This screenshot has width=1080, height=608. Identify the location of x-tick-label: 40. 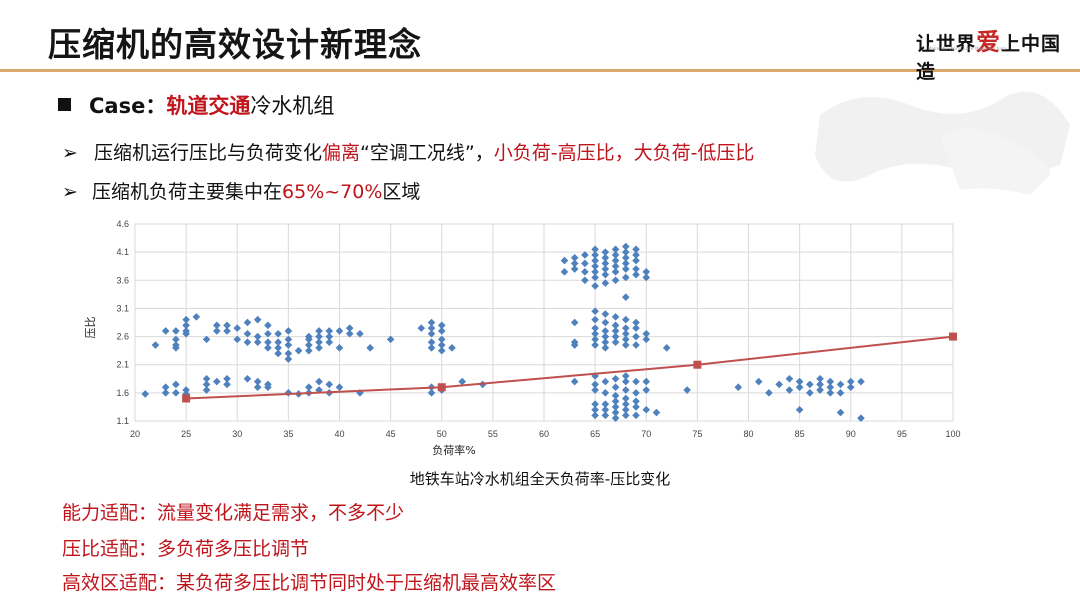
(339, 434).